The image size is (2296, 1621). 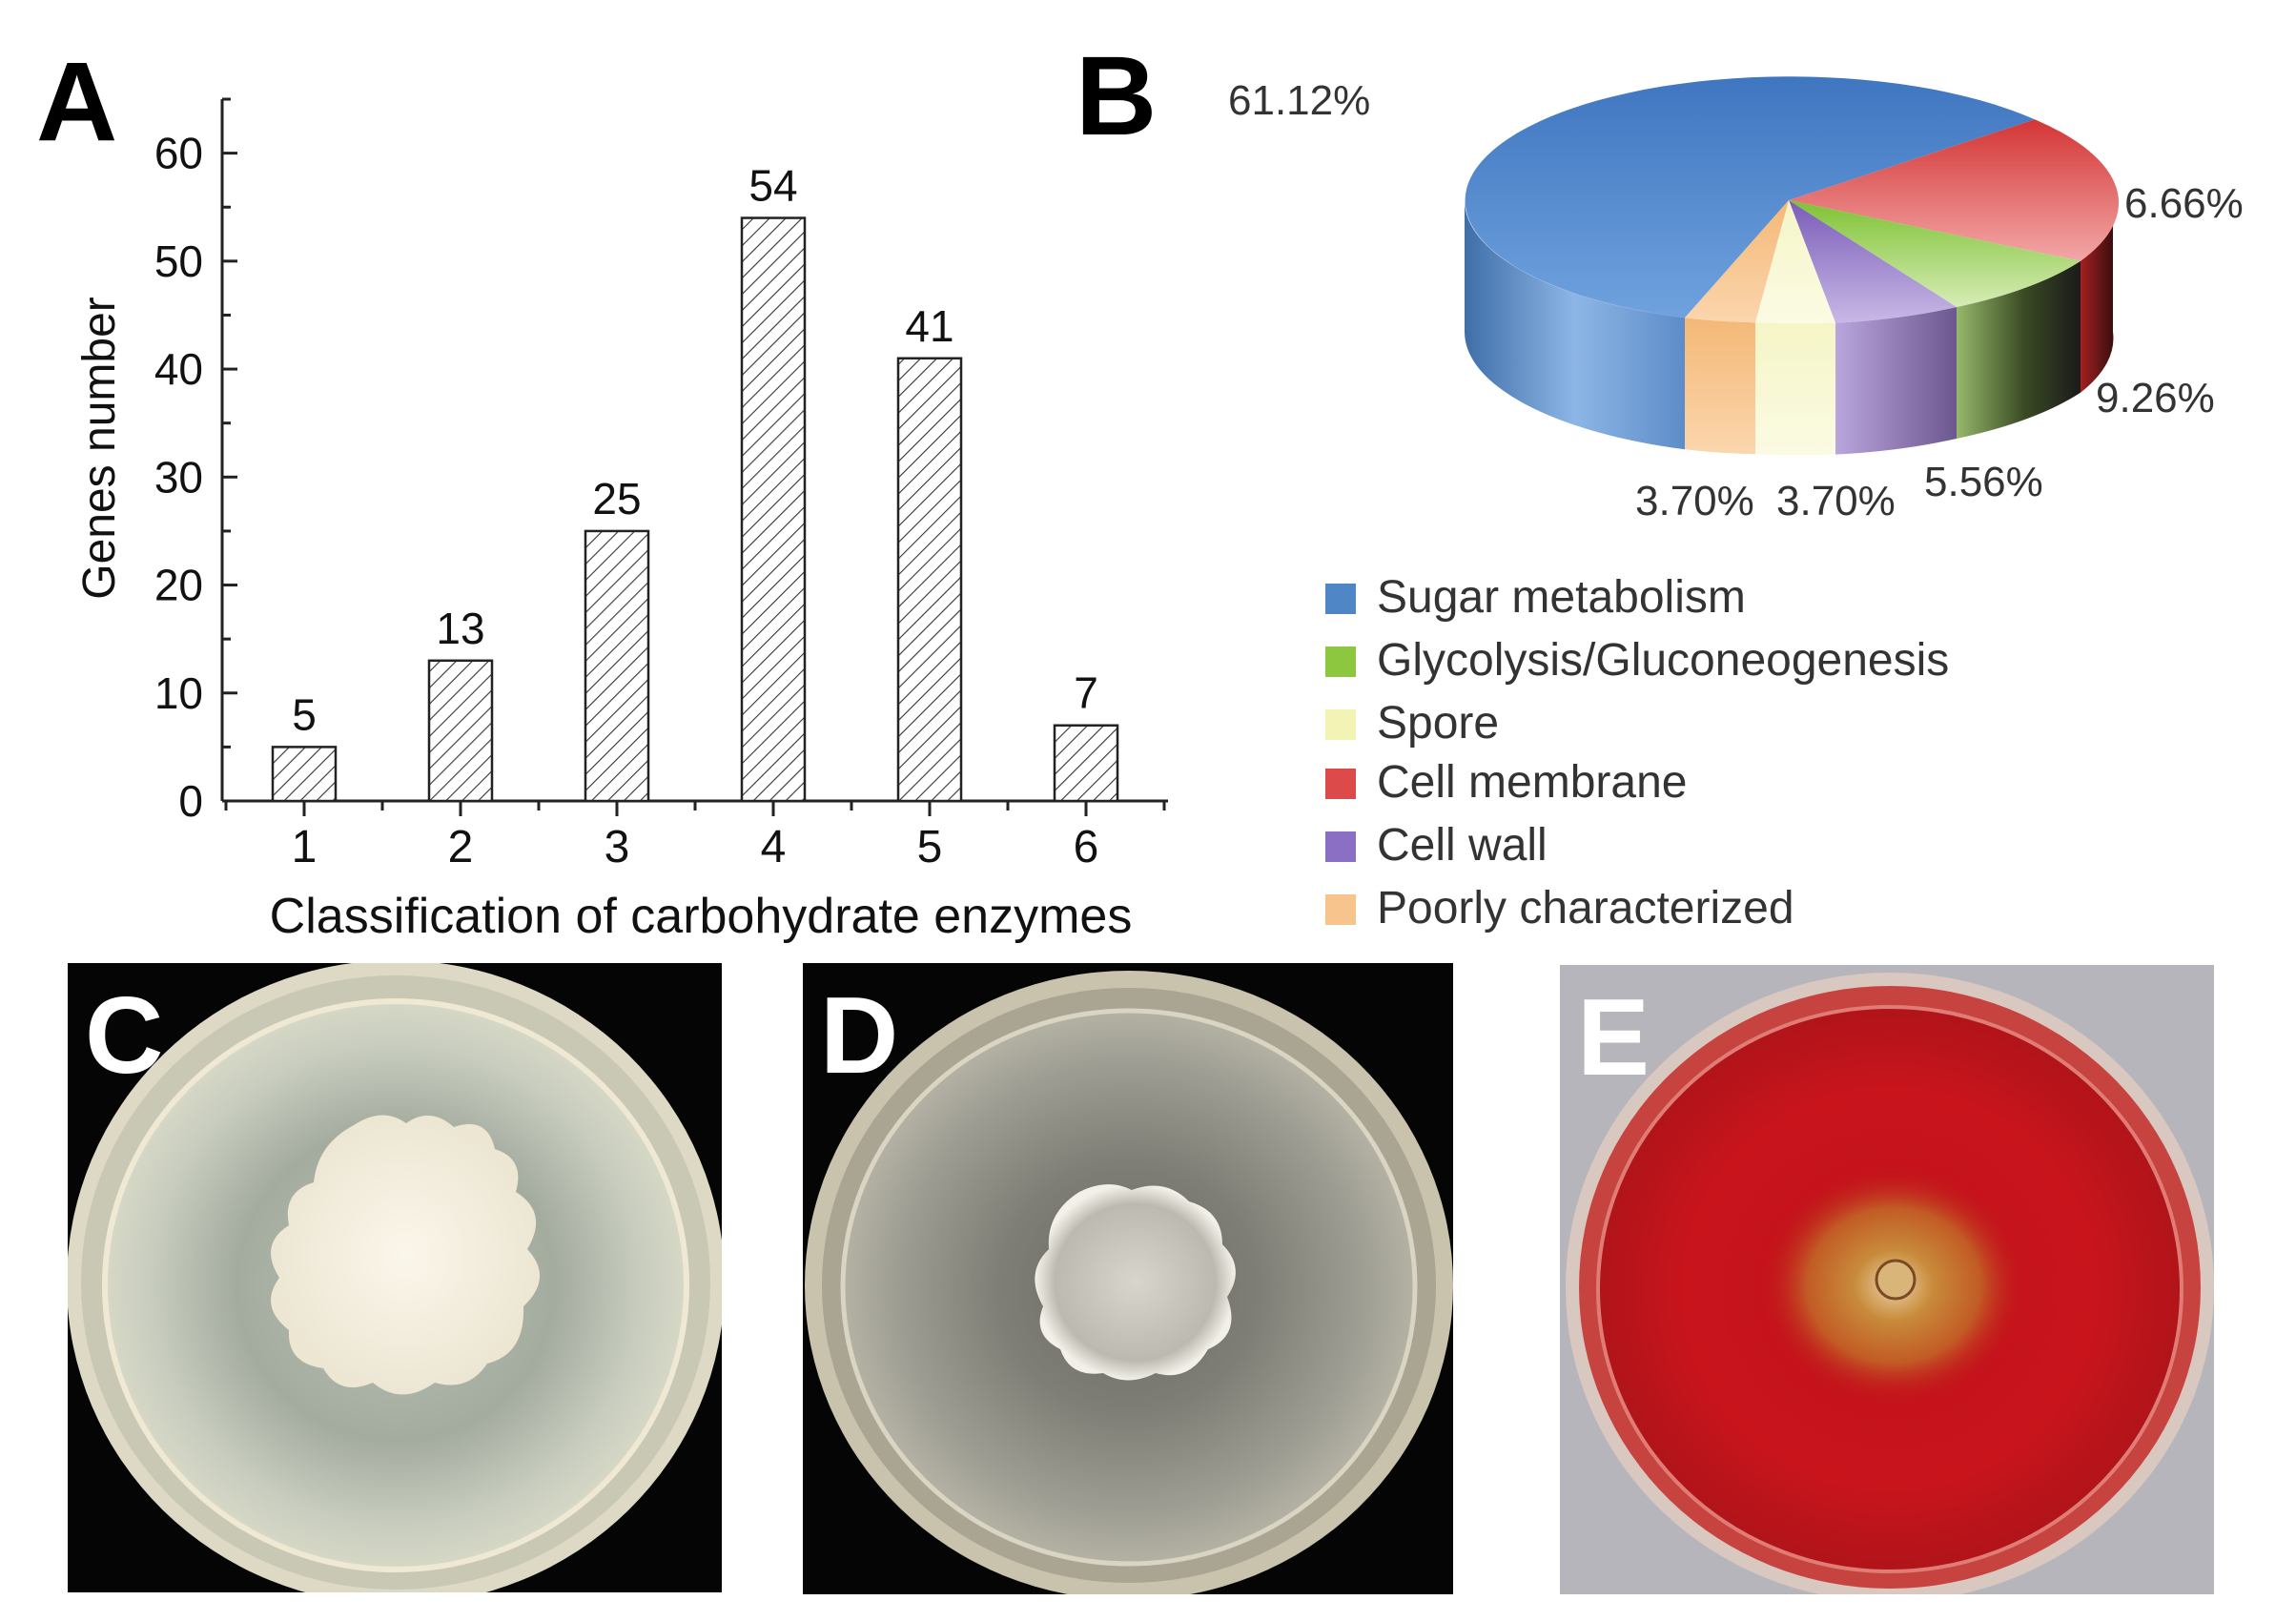 I want to click on pie-label-spore: 3.70%, so click(x=1836, y=501).